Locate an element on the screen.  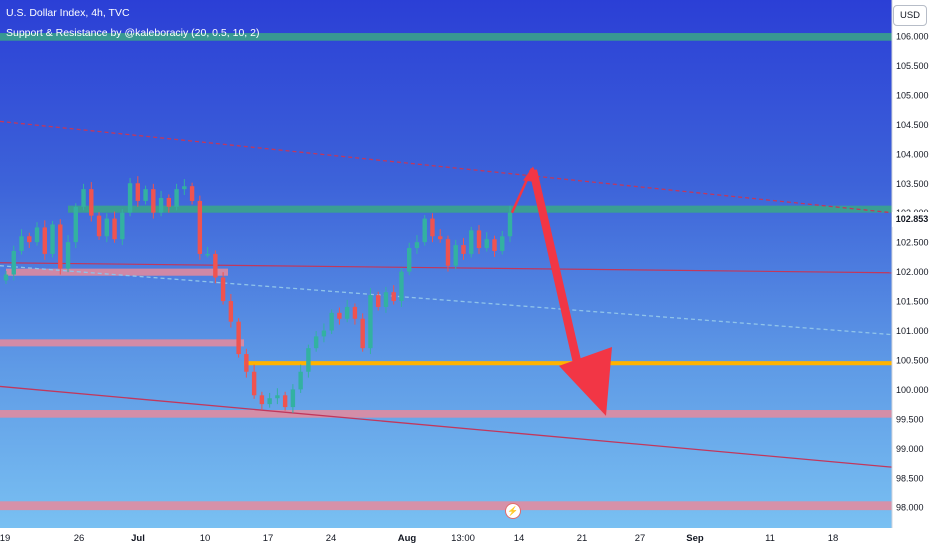
y-tick-label: 101.500 is located at coordinates (912, 302).